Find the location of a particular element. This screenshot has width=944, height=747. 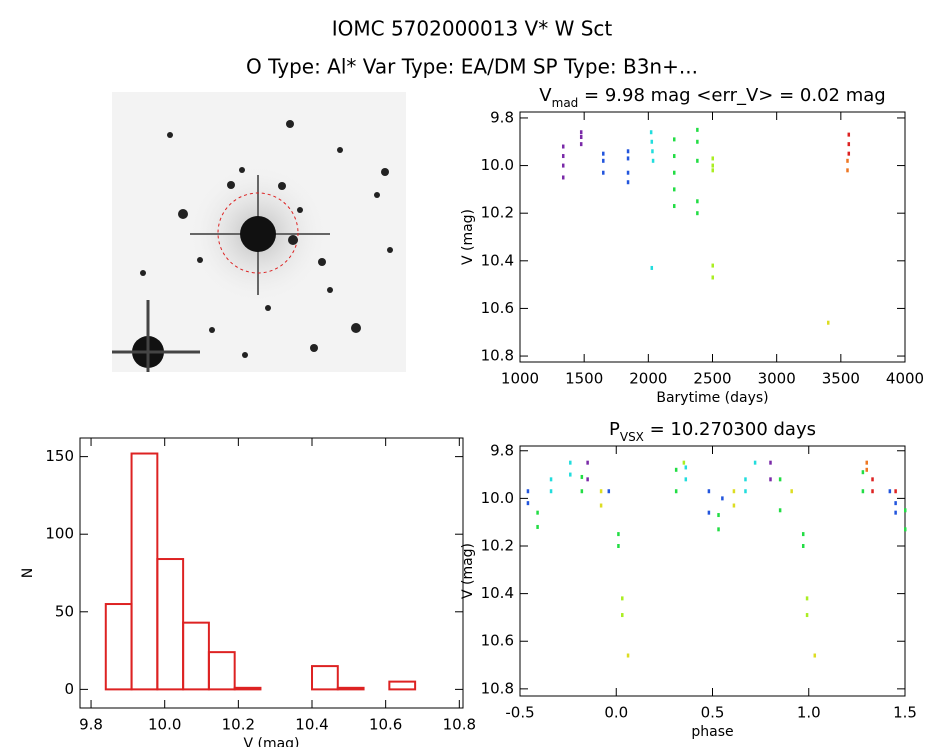

x-axis-title: Barytime (days) is located at coordinates (712, 398).